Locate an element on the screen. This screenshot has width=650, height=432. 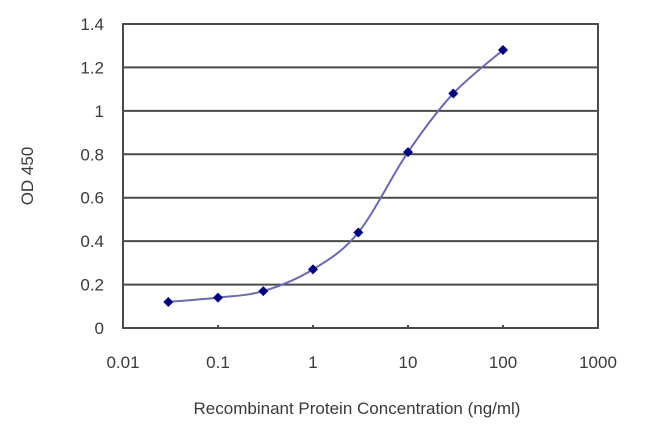
y-tick-label: 0.2 is located at coordinates (92, 285).